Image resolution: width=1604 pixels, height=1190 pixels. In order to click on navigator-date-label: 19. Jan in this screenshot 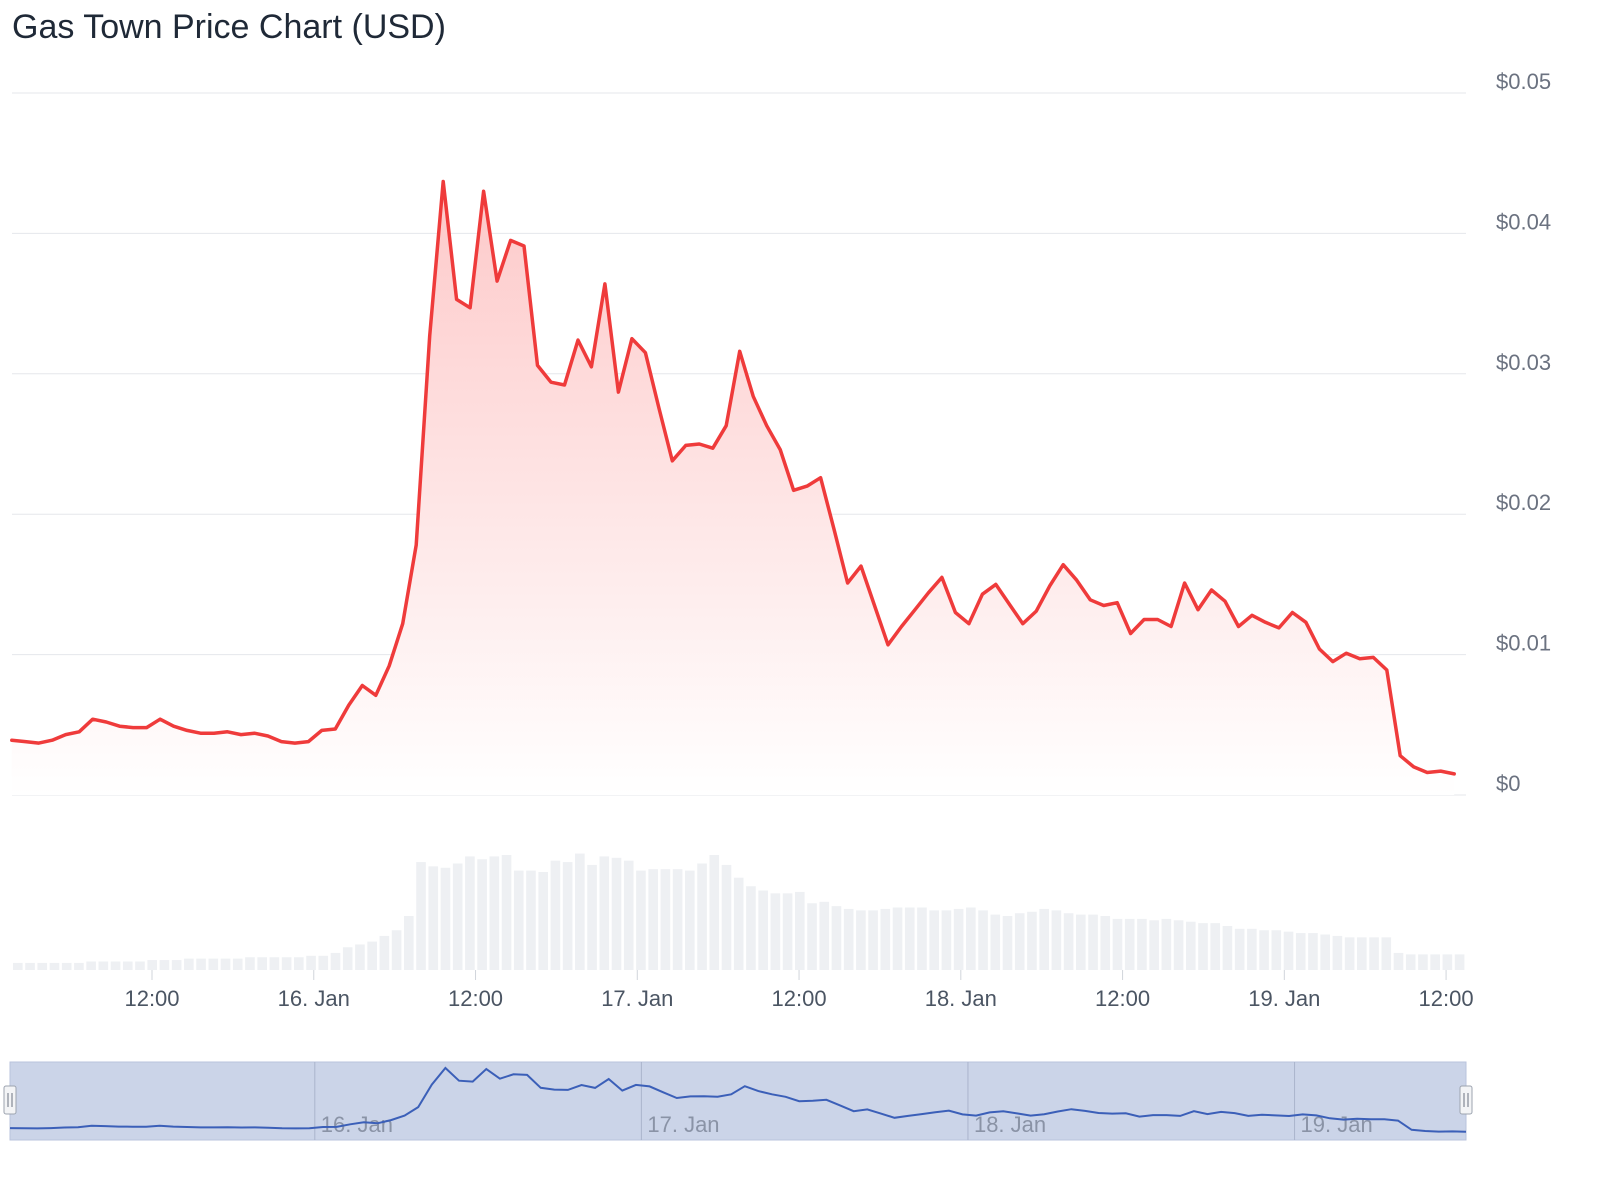, I will do `click(1337, 1124)`.